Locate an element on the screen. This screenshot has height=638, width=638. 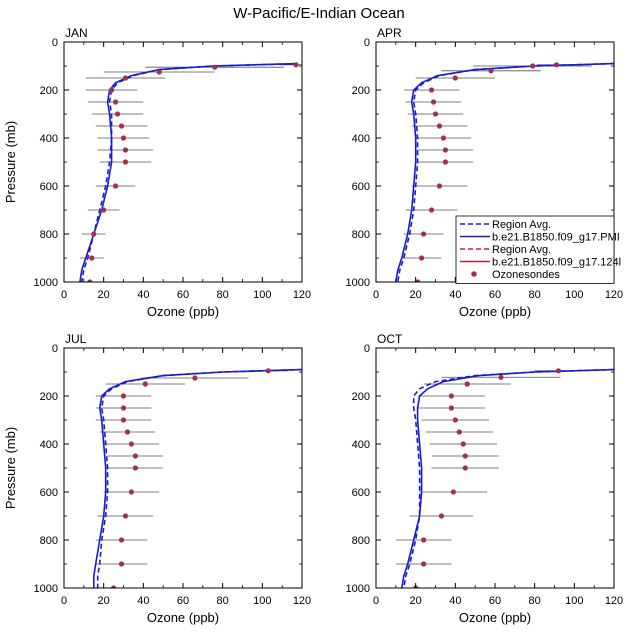
legend-entry-label: Region Avg. is located at coordinates (521, 250).